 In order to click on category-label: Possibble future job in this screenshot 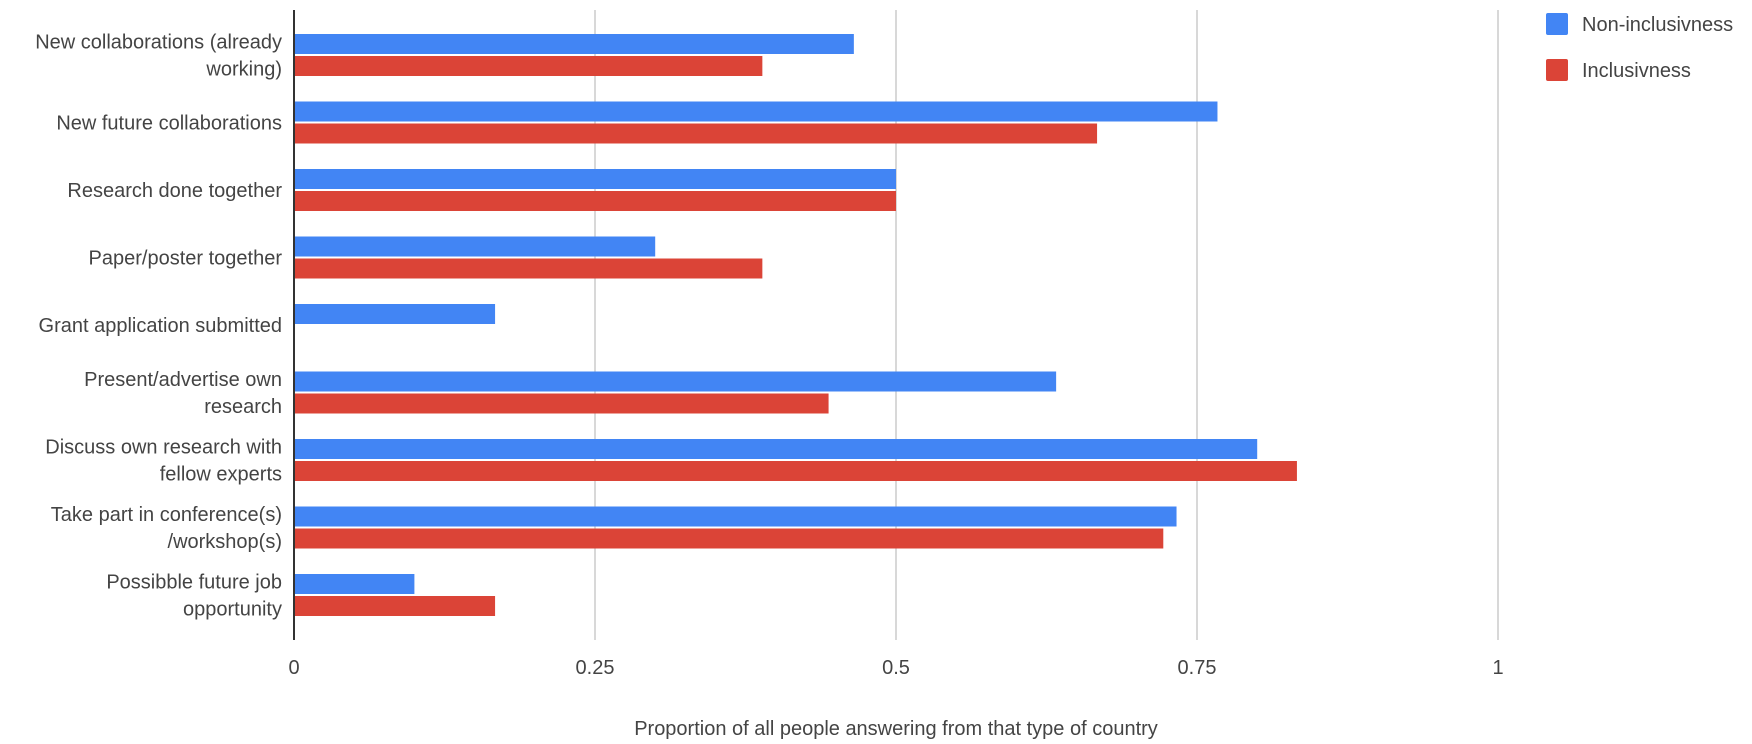, I will do `click(194, 583)`.